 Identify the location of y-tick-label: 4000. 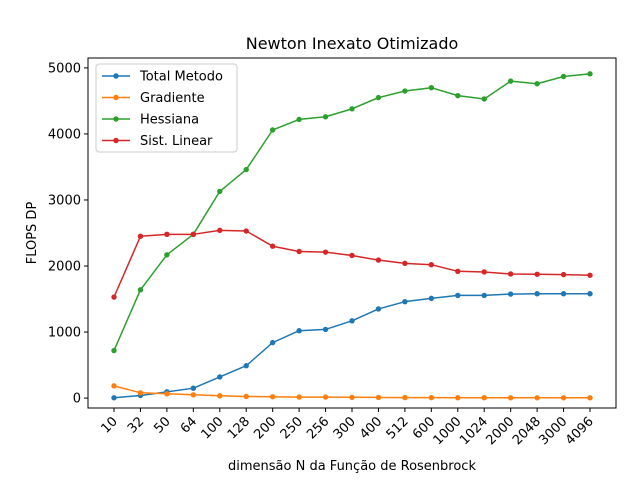
(64, 134).